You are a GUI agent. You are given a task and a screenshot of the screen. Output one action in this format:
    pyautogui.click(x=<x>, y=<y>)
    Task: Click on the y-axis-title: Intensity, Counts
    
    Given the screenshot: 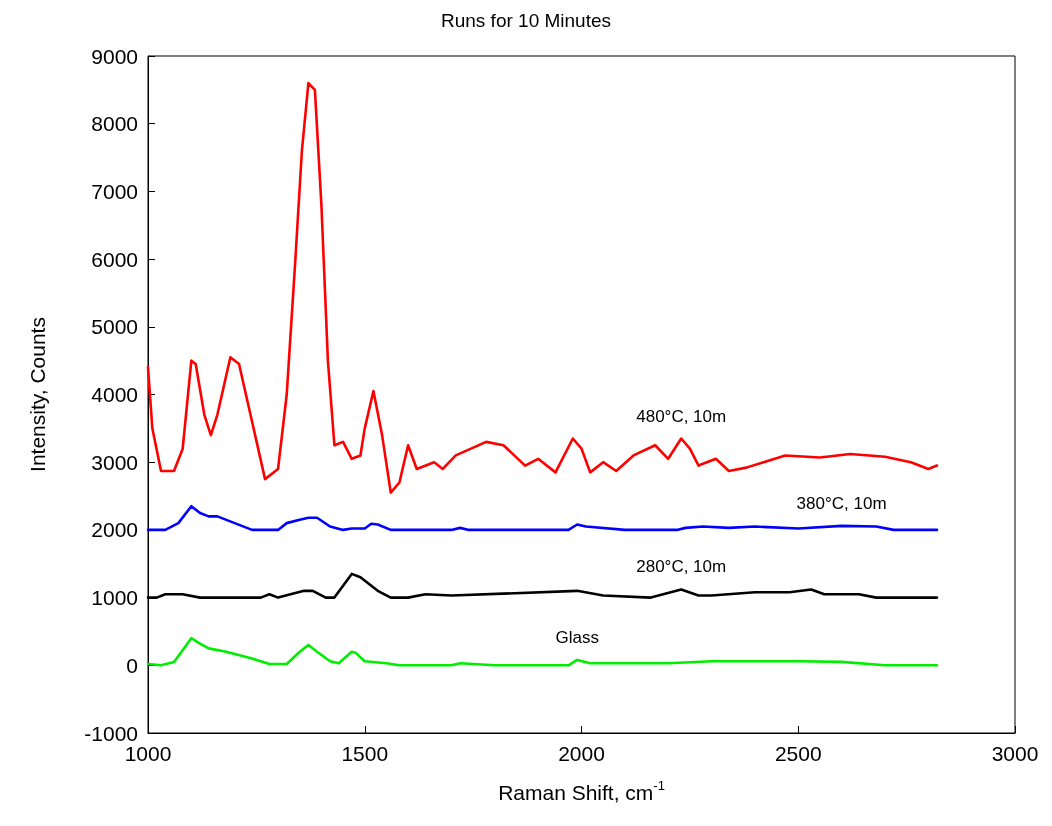 What is the action you would take?
    pyautogui.click(x=37, y=394)
    